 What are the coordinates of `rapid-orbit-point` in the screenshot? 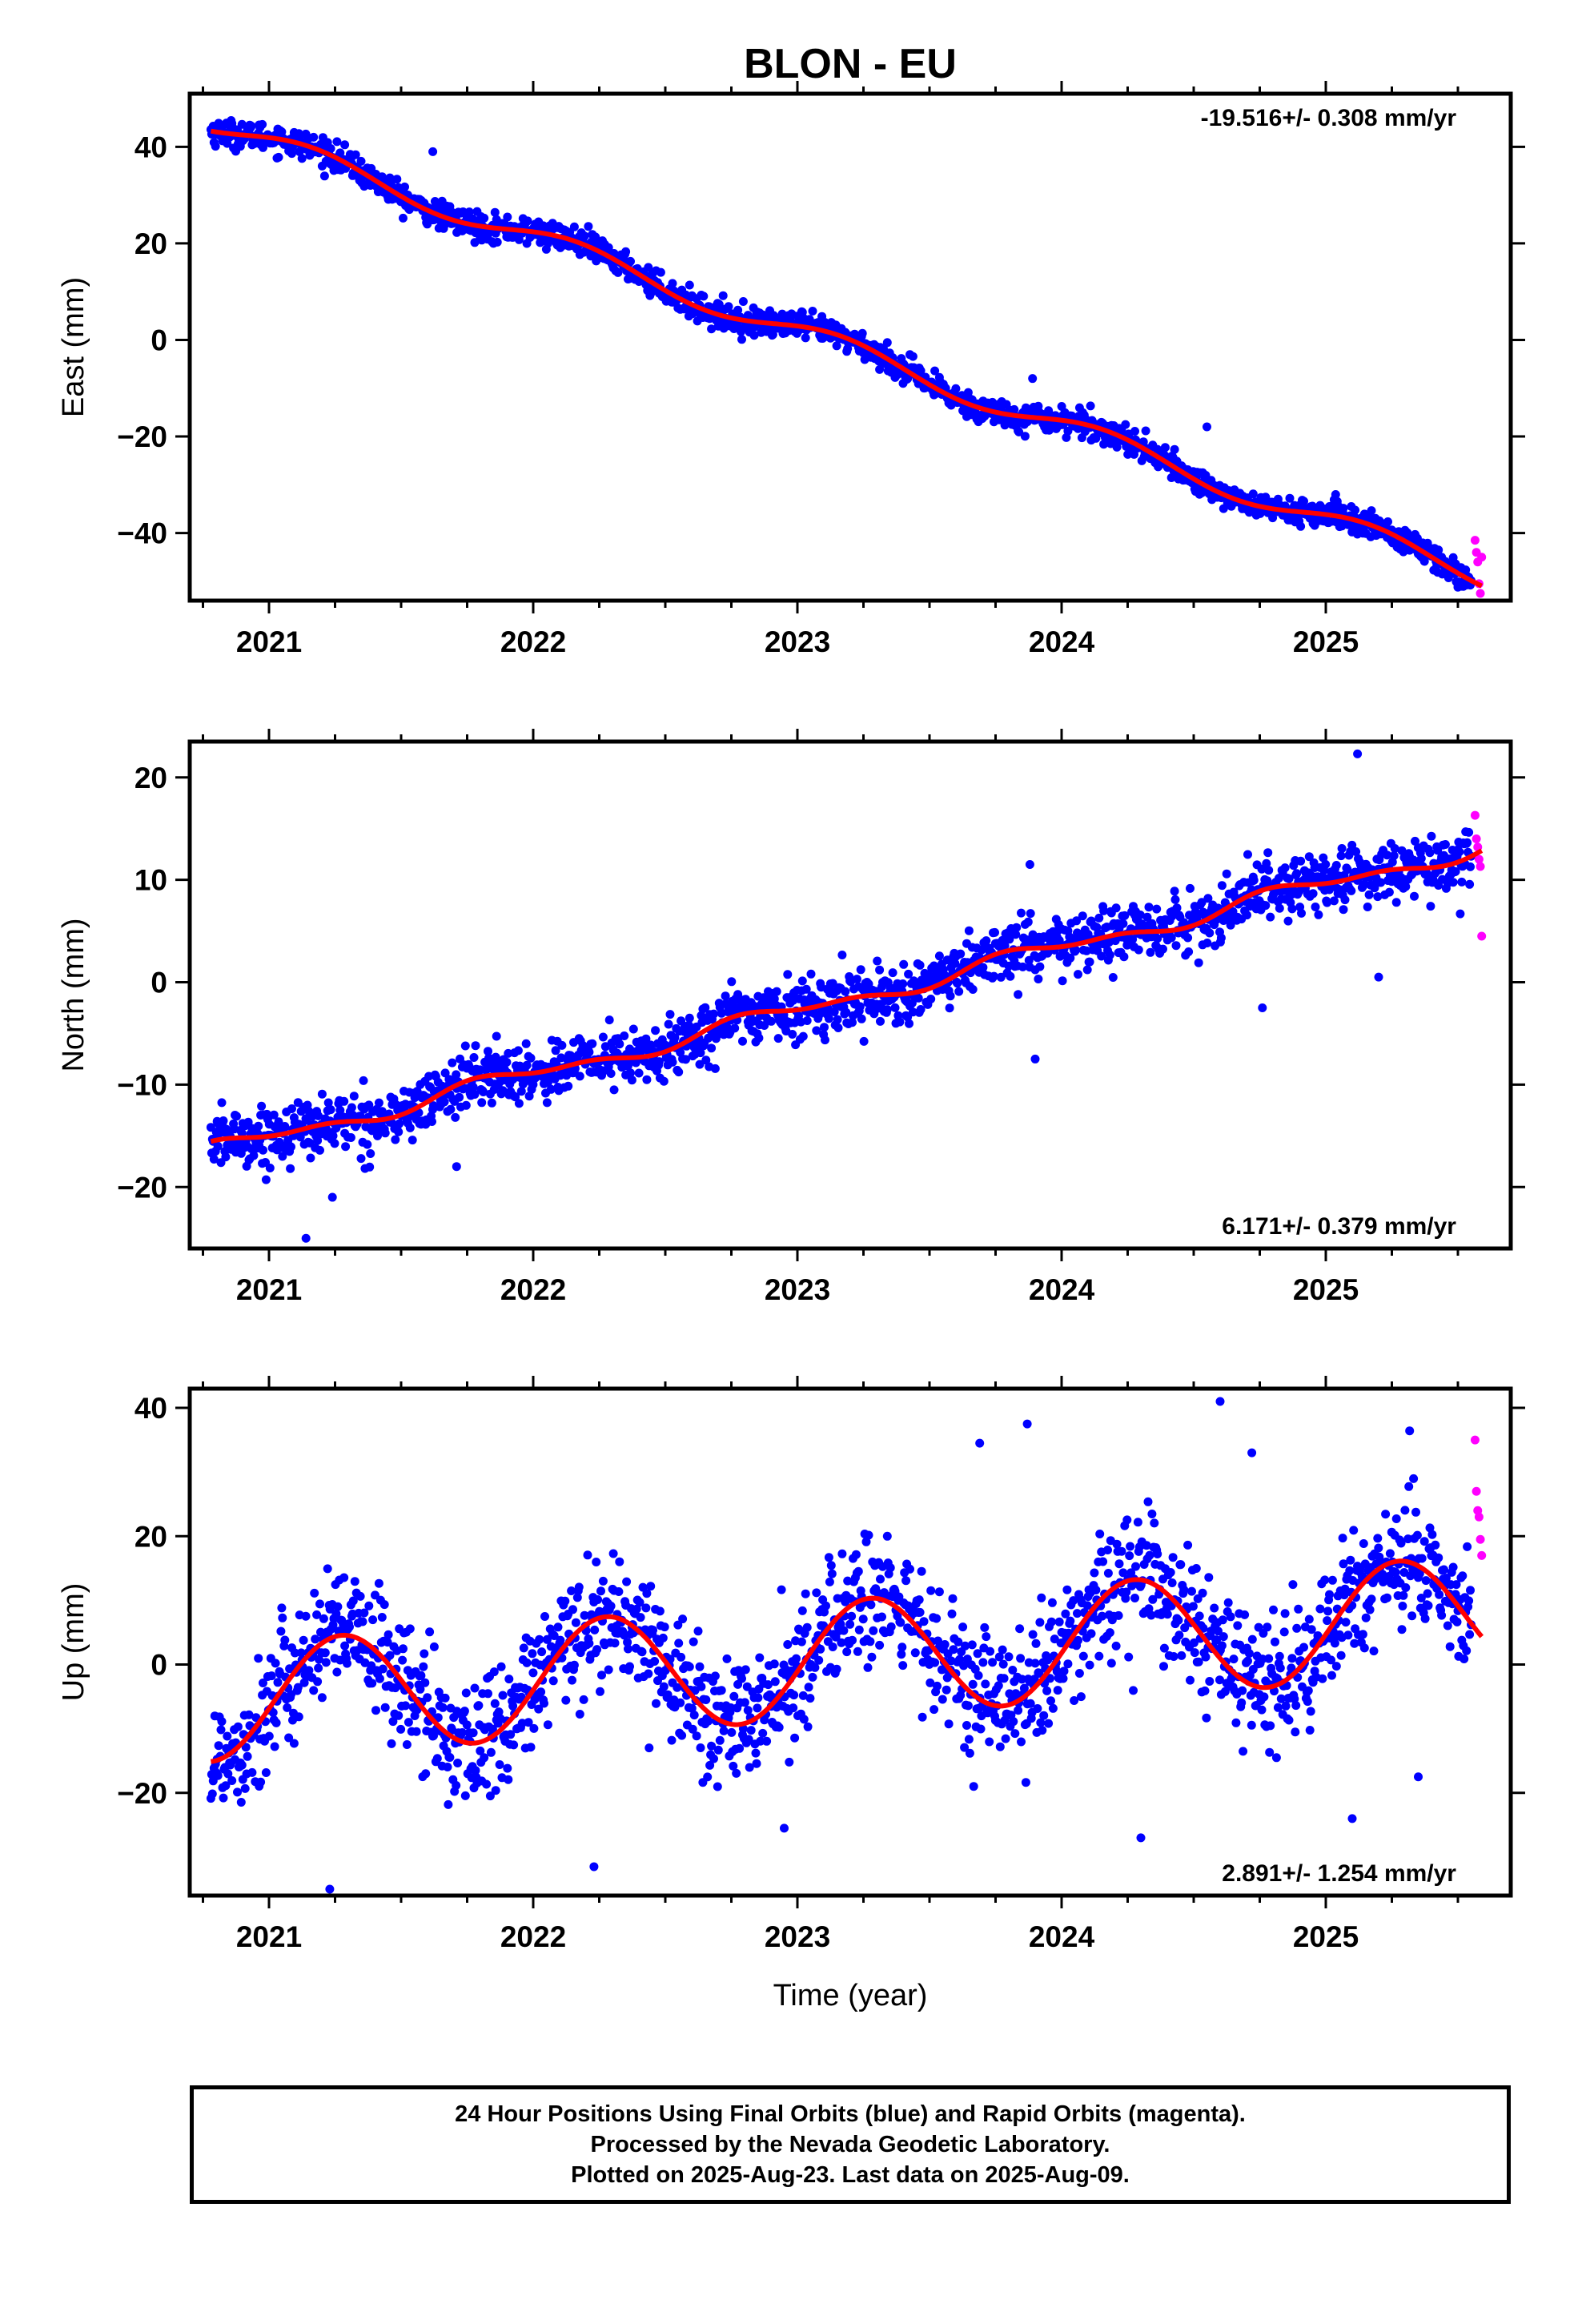 It's located at (1482, 936).